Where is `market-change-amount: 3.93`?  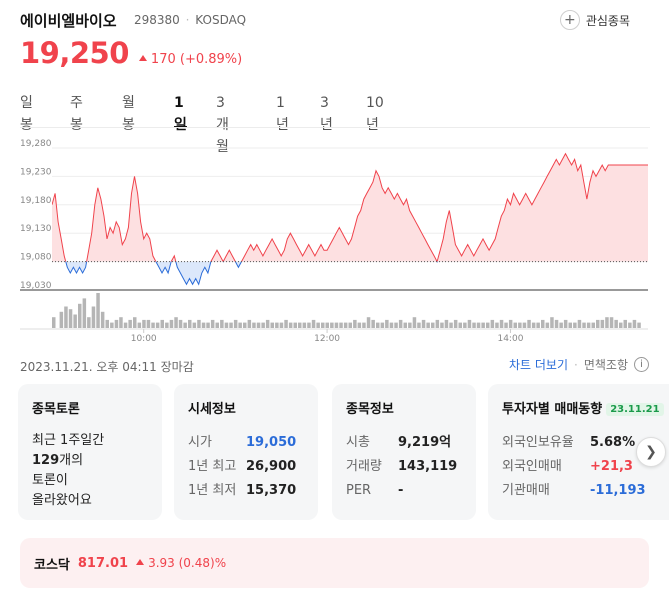 market-change-amount: 3.93 is located at coordinates (161, 563).